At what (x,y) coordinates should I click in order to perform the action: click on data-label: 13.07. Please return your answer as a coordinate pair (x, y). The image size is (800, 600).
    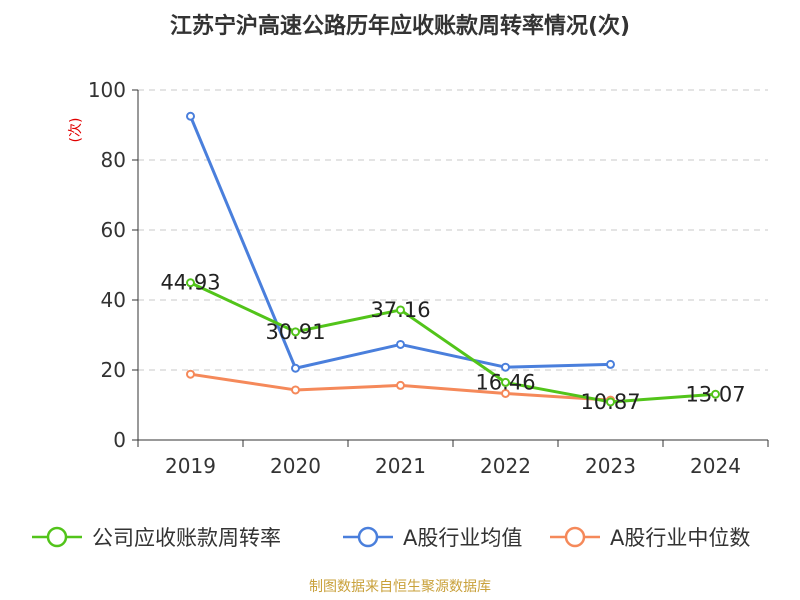
    Looking at the image, I should click on (715, 394).